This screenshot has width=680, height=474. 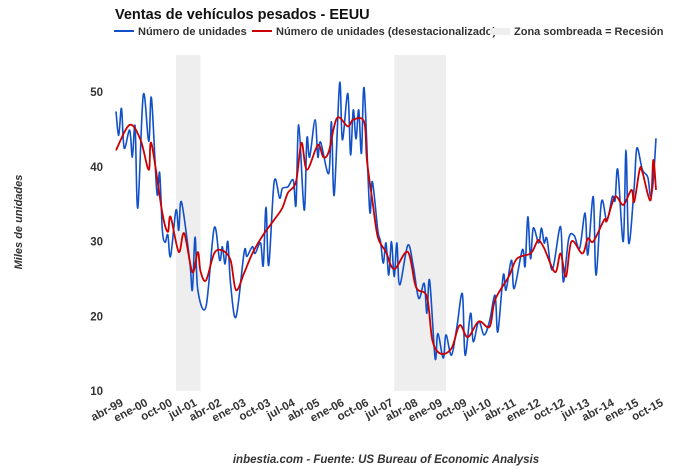 I want to click on legend-label-raw: Número de unidades, so click(x=192, y=32).